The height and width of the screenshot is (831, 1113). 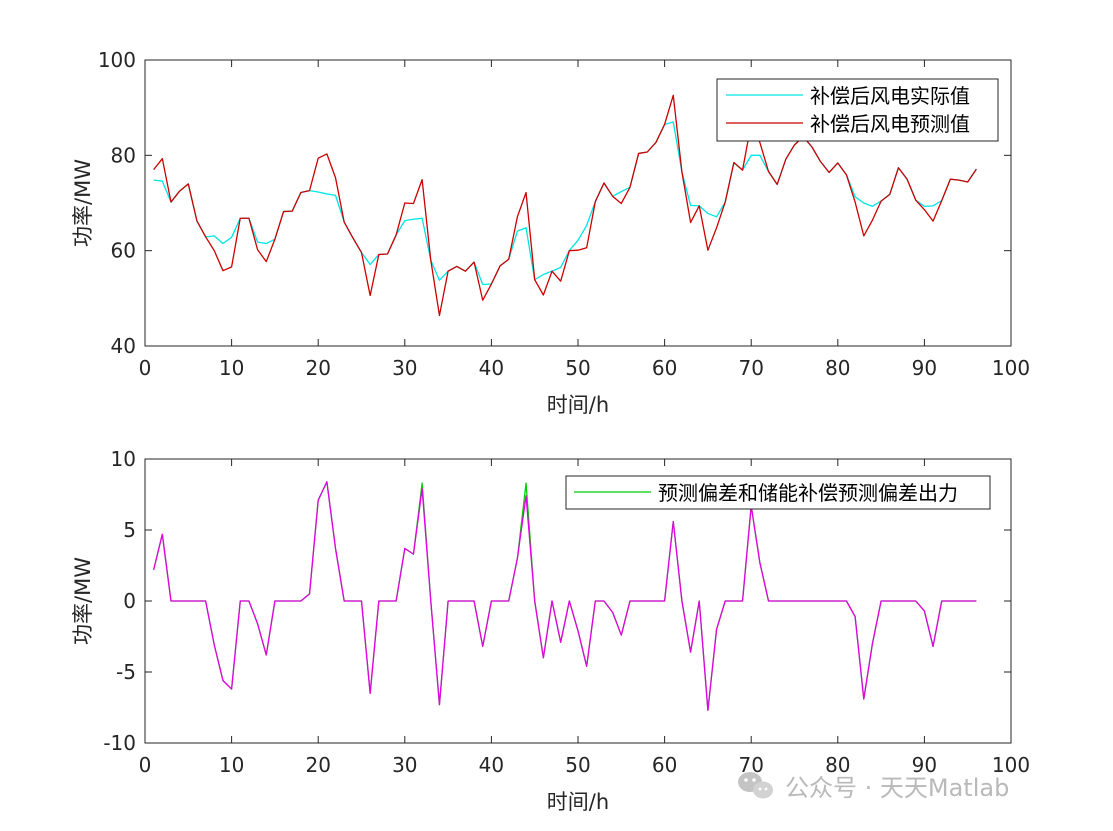 What do you see at coordinates (129, 530) in the screenshot?
I see `y-tick-label: 5` at bounding box center [129, 530].